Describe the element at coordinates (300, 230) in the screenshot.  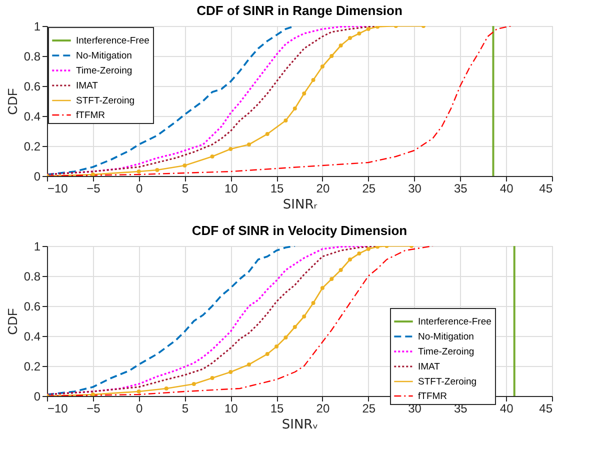
I see `chart-title: CDF of SINR in Velocity Dimension` at that location.